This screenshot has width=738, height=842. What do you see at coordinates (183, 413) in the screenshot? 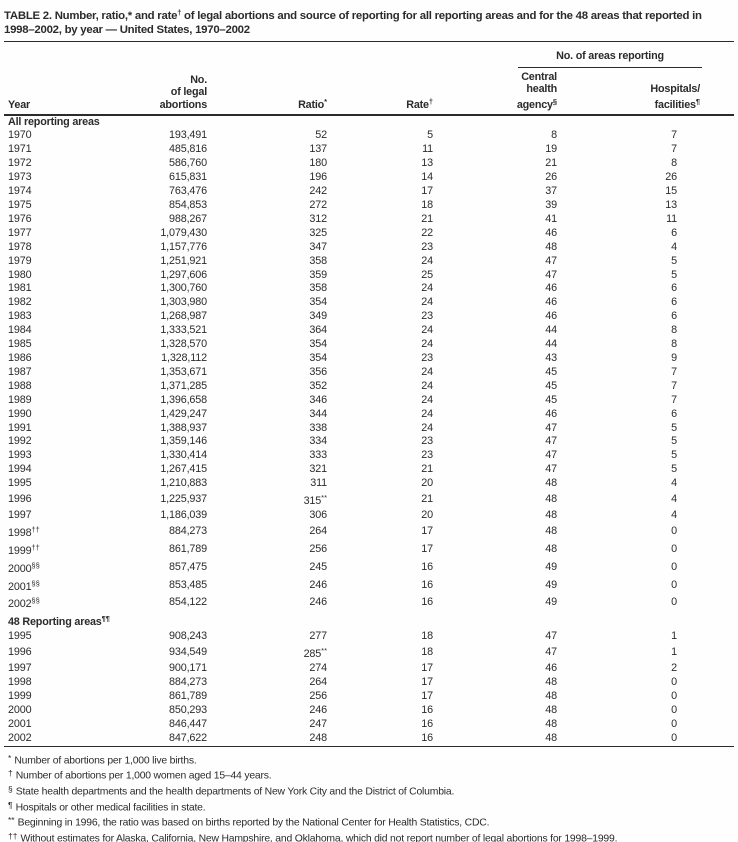
I see `abortions-cell: 1,429,247` at bounding box center [183, 413].